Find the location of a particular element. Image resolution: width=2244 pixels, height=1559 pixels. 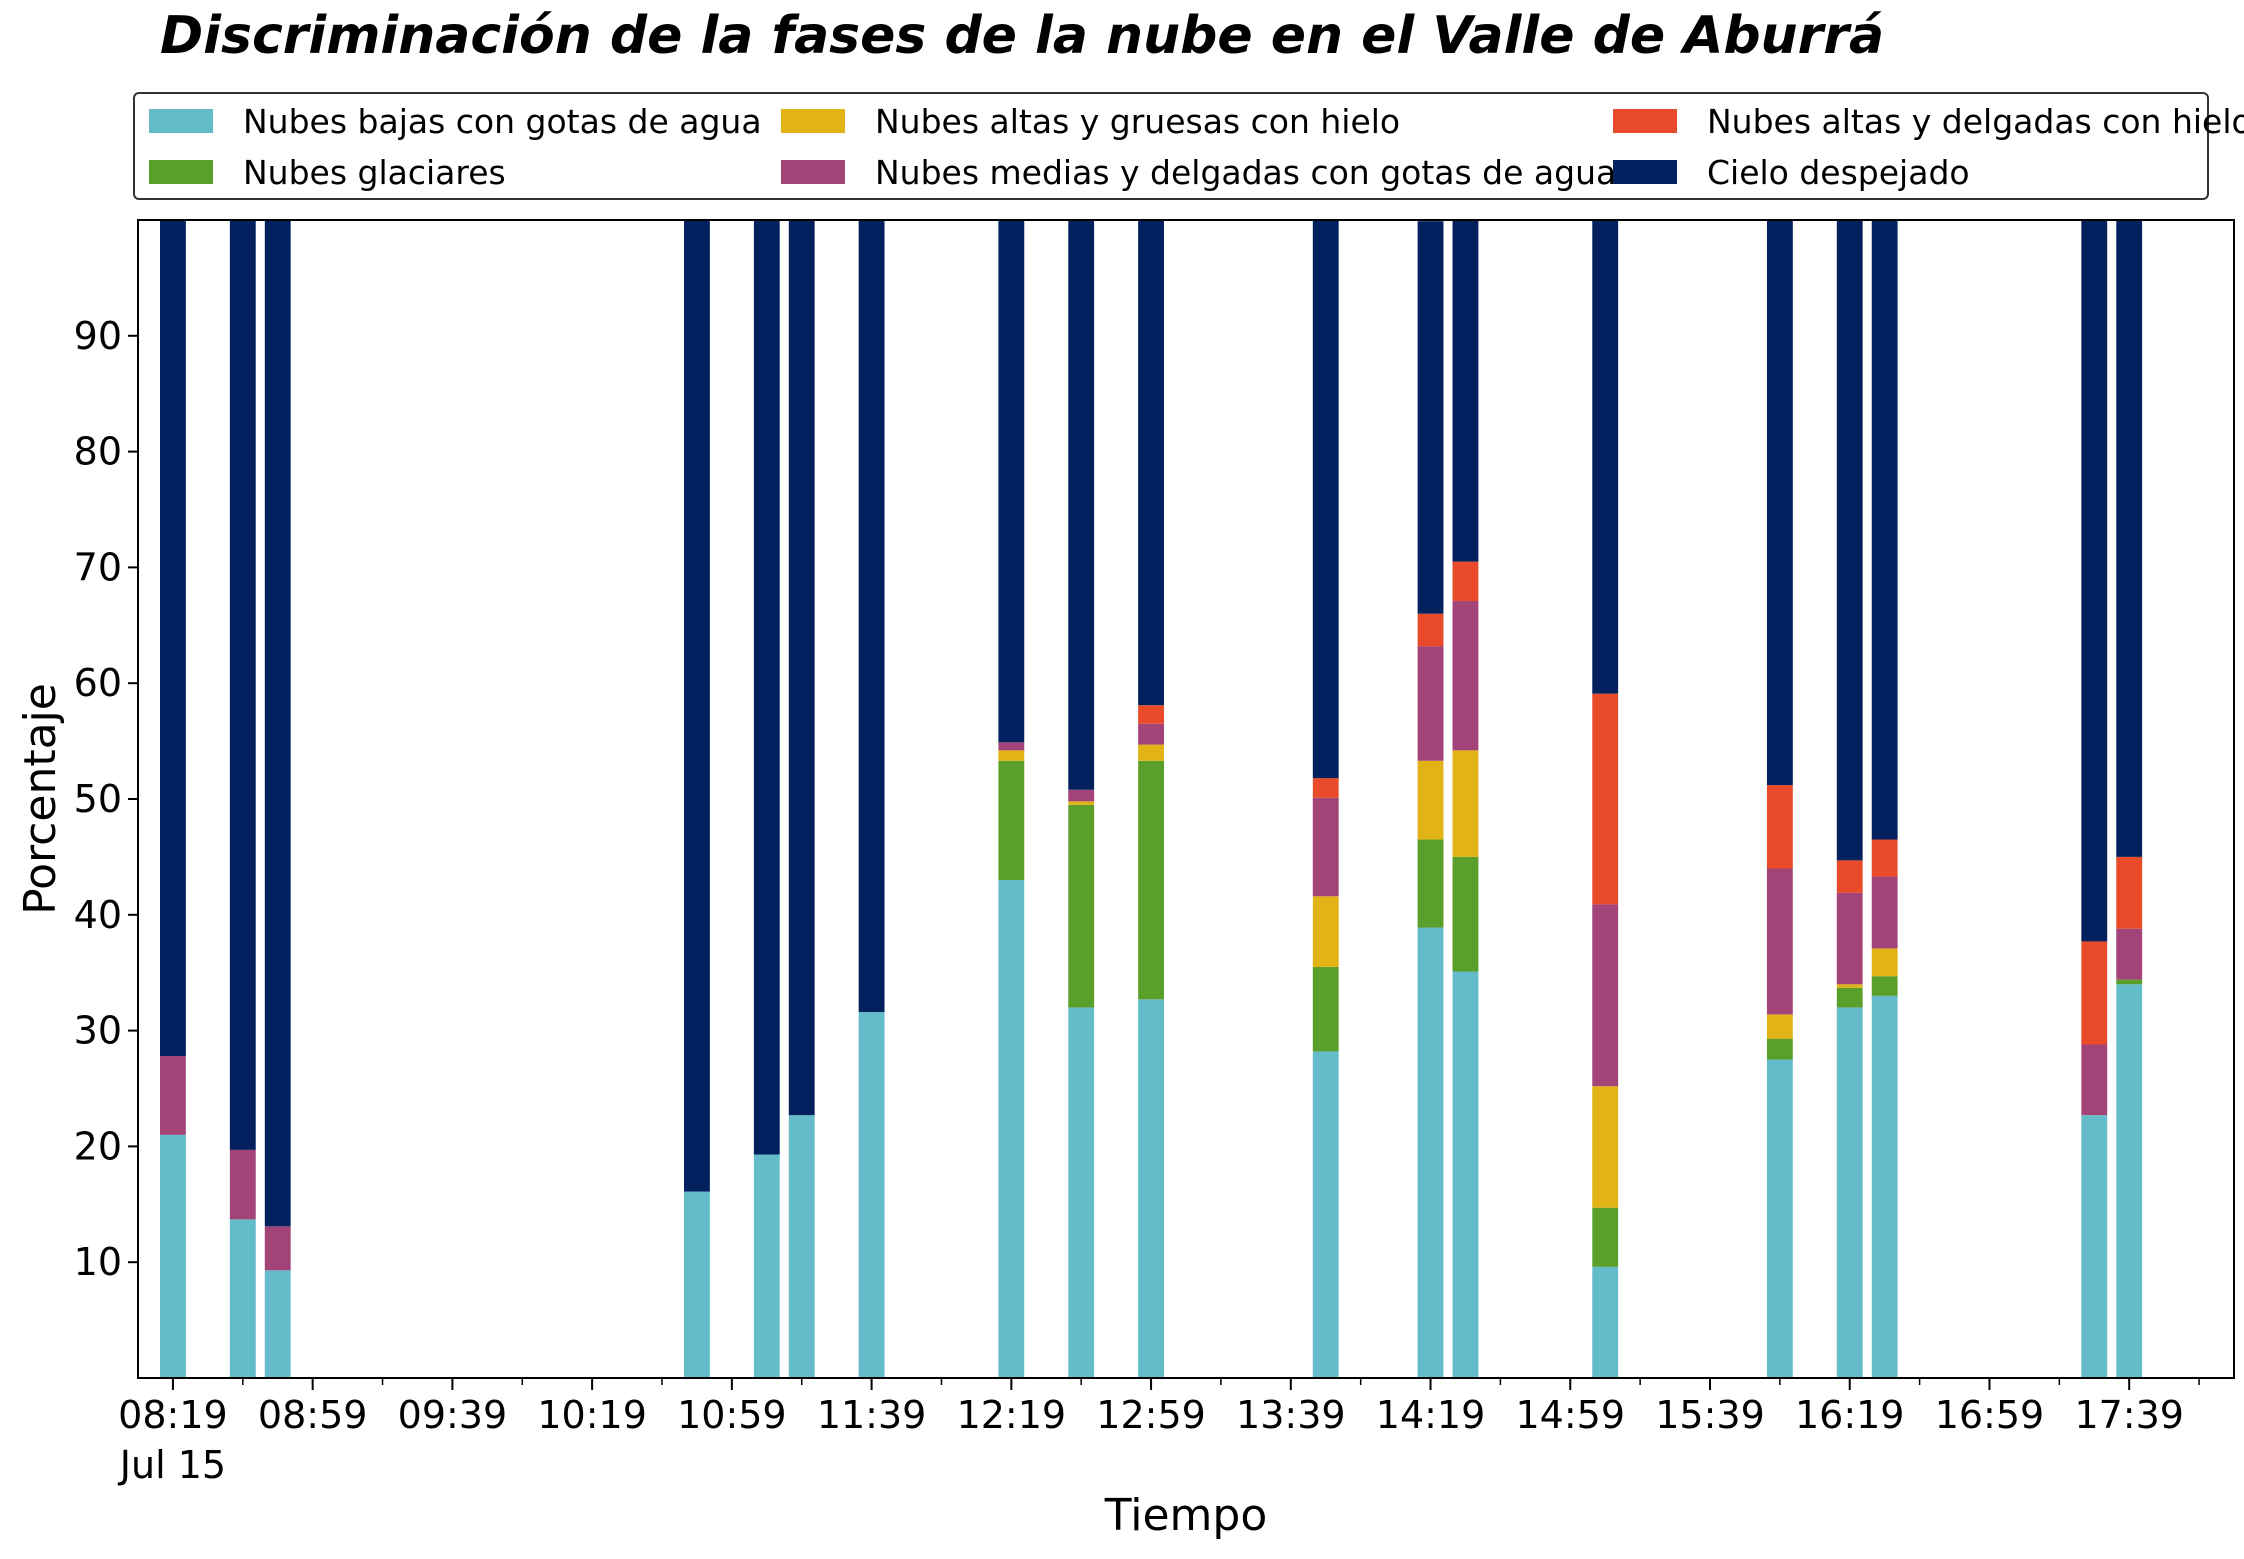

x-tick-label: 12:59 is located at coordinates (1151, 1415).